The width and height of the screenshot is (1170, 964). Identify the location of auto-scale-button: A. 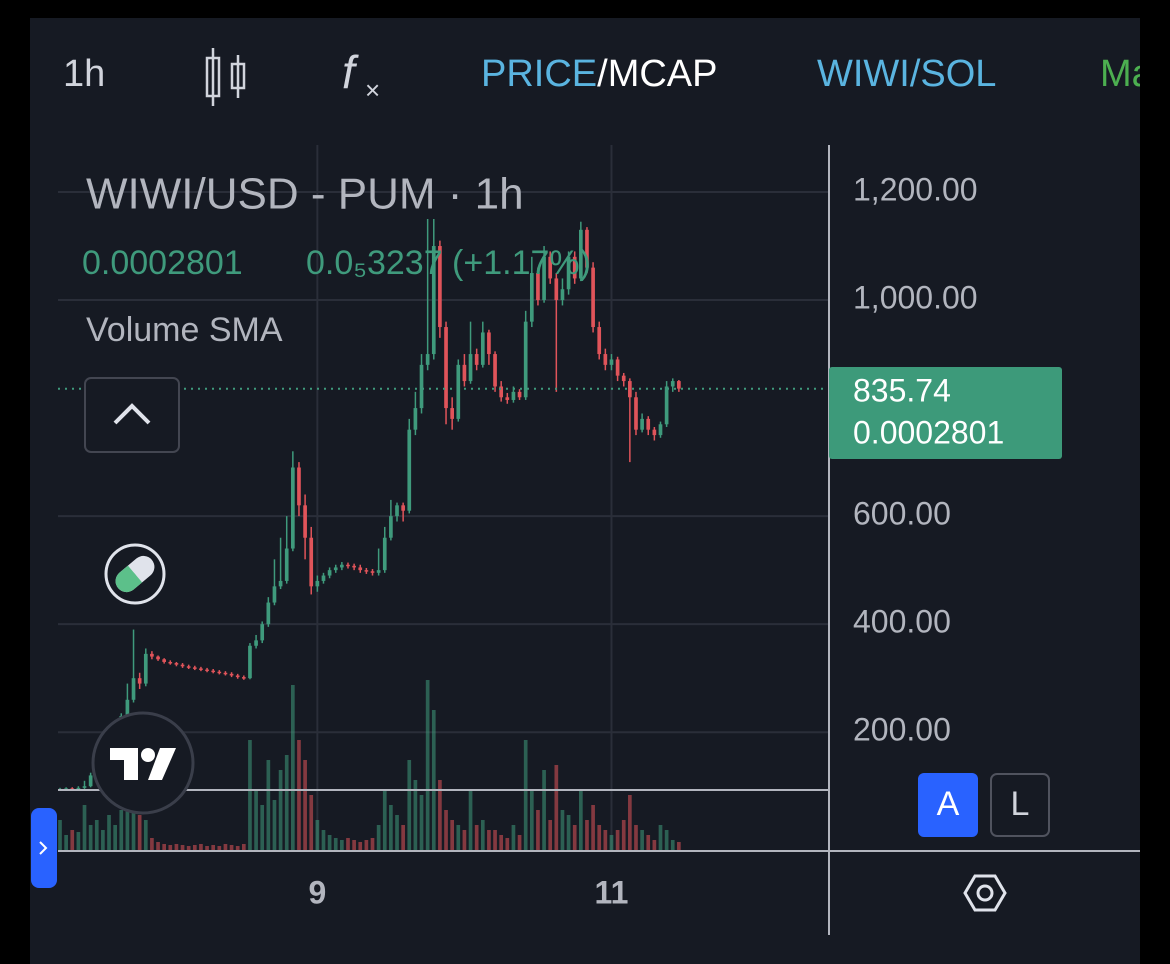
(948, 805).